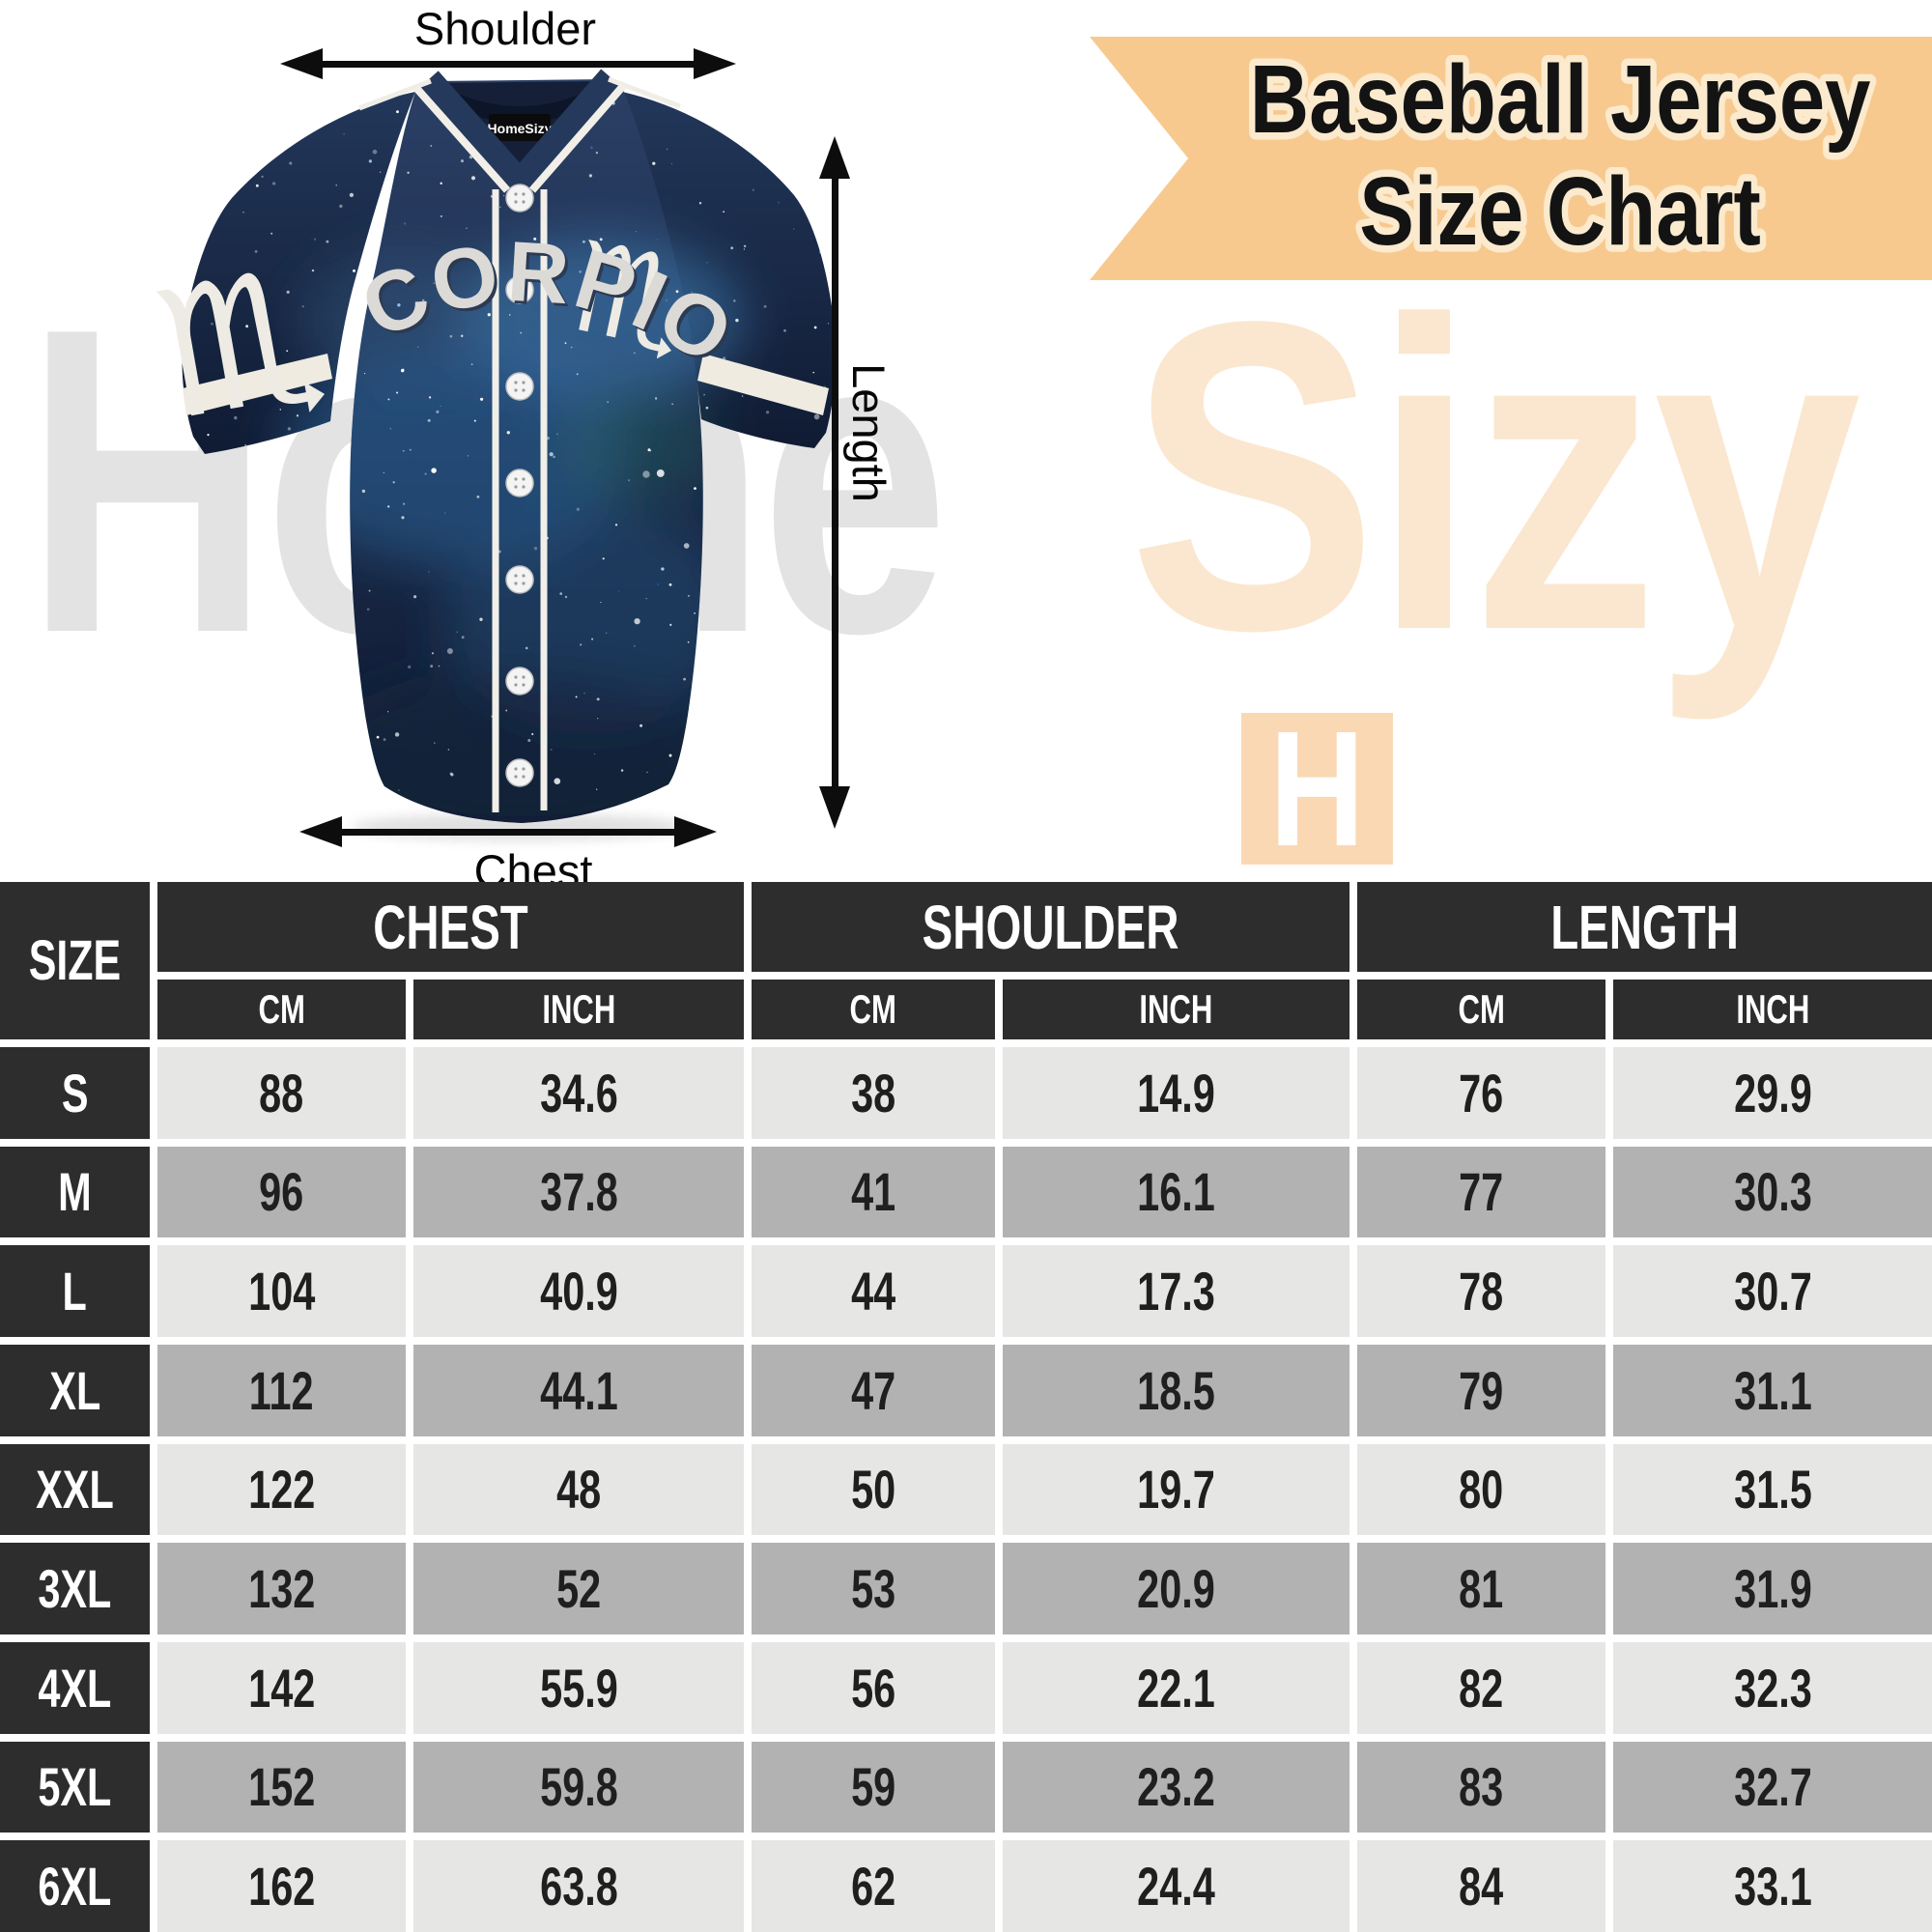 Image resolution: width=1932 pixels, height=1932 pixels. I want to click on value-cell-3XL-chest-cm: 132, so click(281, 1588).